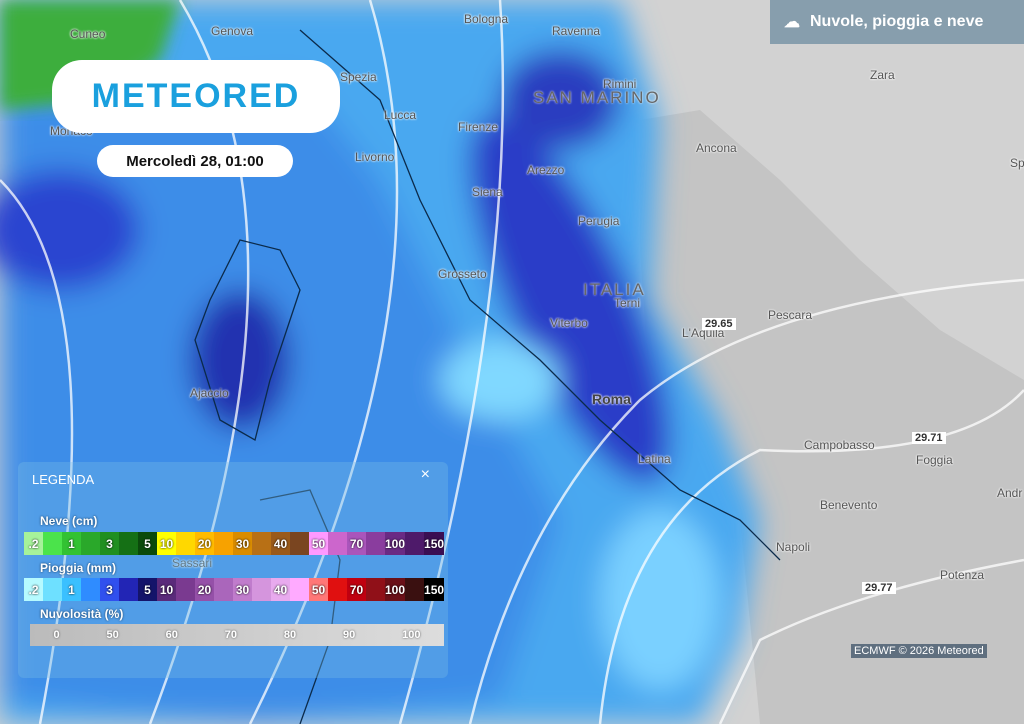 The height and width of the screenshot is (724, 1024). I want to click on cloud-scale-tick: 0, so click(56, 635).